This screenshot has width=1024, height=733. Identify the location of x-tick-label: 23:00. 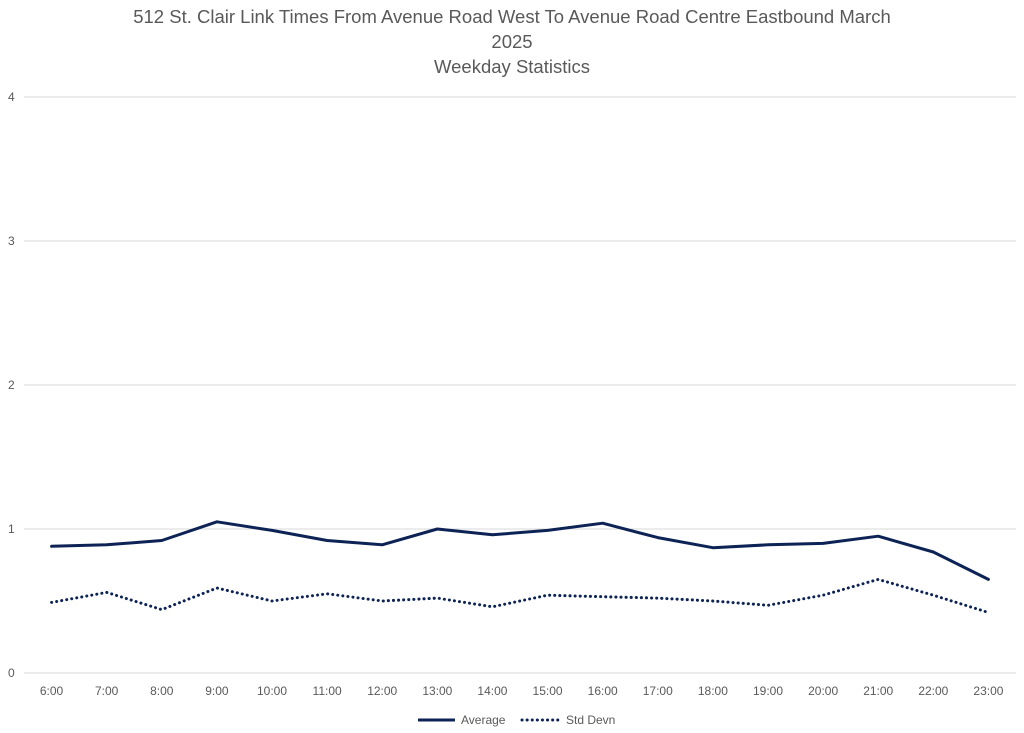
(988, 691).